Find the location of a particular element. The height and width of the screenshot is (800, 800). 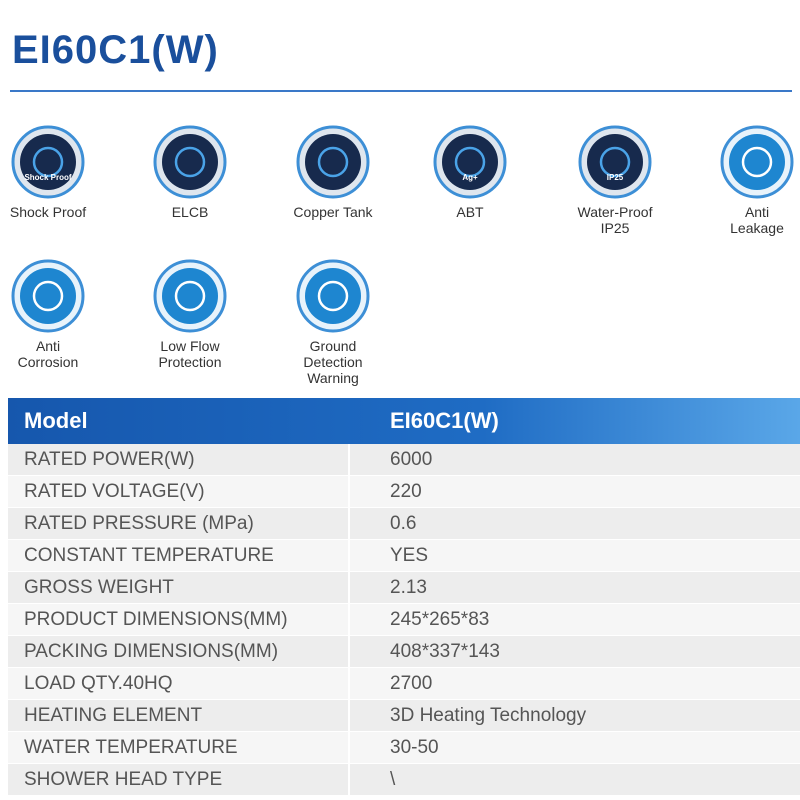

label-line: Water-Proof is located at coordinates (615, 212).